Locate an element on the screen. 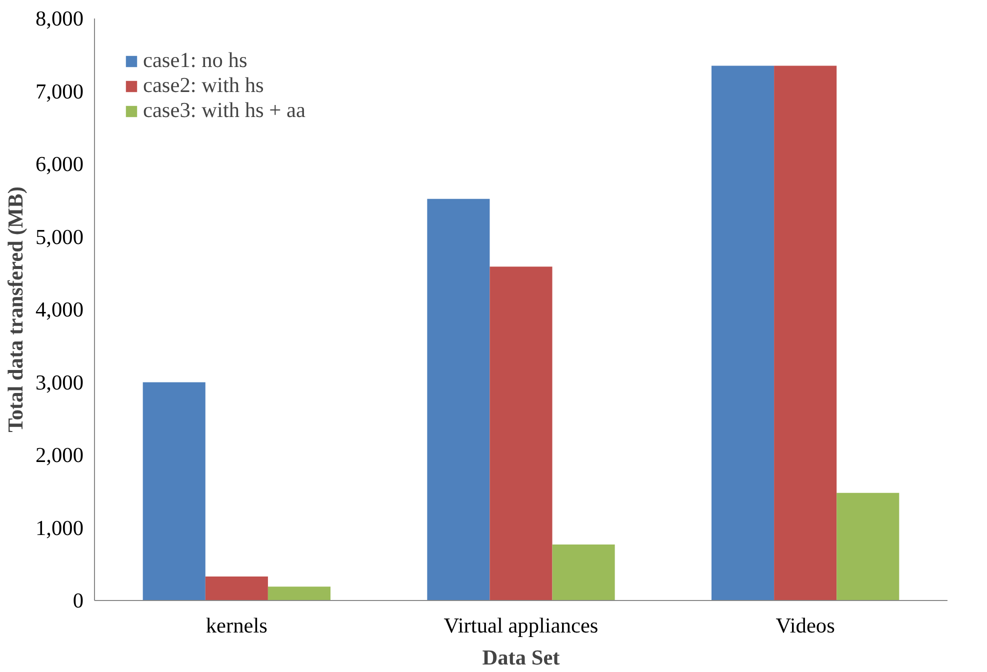 The height and width of the screenshot is (672, 987). legend-label: case1: no hs is located at coordinates (195, 60).